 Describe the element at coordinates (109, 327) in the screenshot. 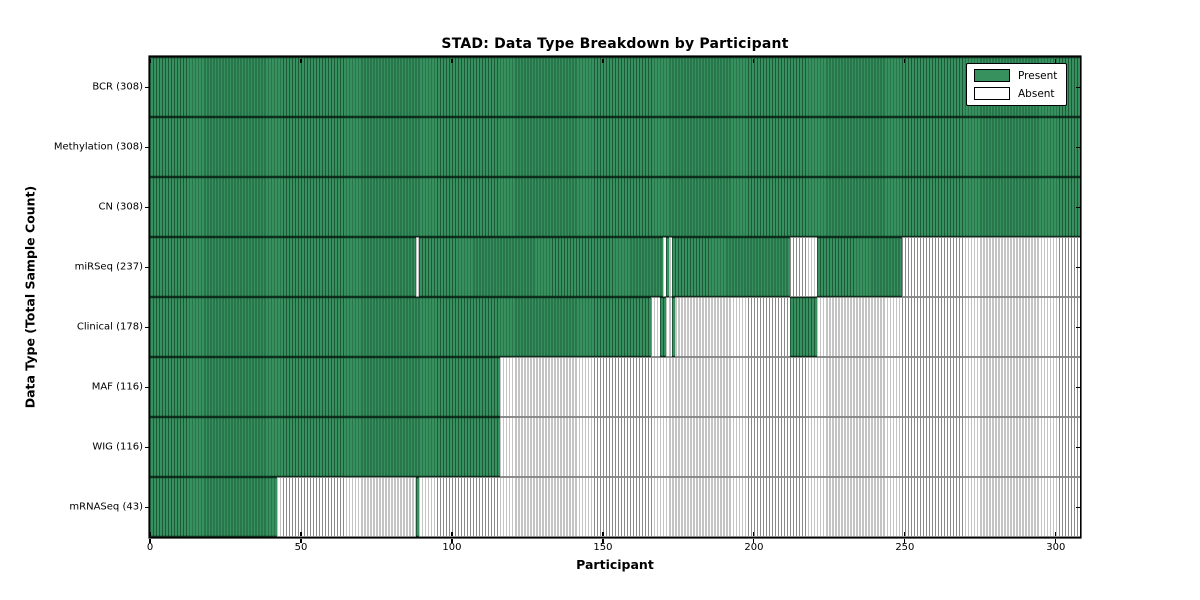

I see `y-tick-label: Clinical (178)` at that location.